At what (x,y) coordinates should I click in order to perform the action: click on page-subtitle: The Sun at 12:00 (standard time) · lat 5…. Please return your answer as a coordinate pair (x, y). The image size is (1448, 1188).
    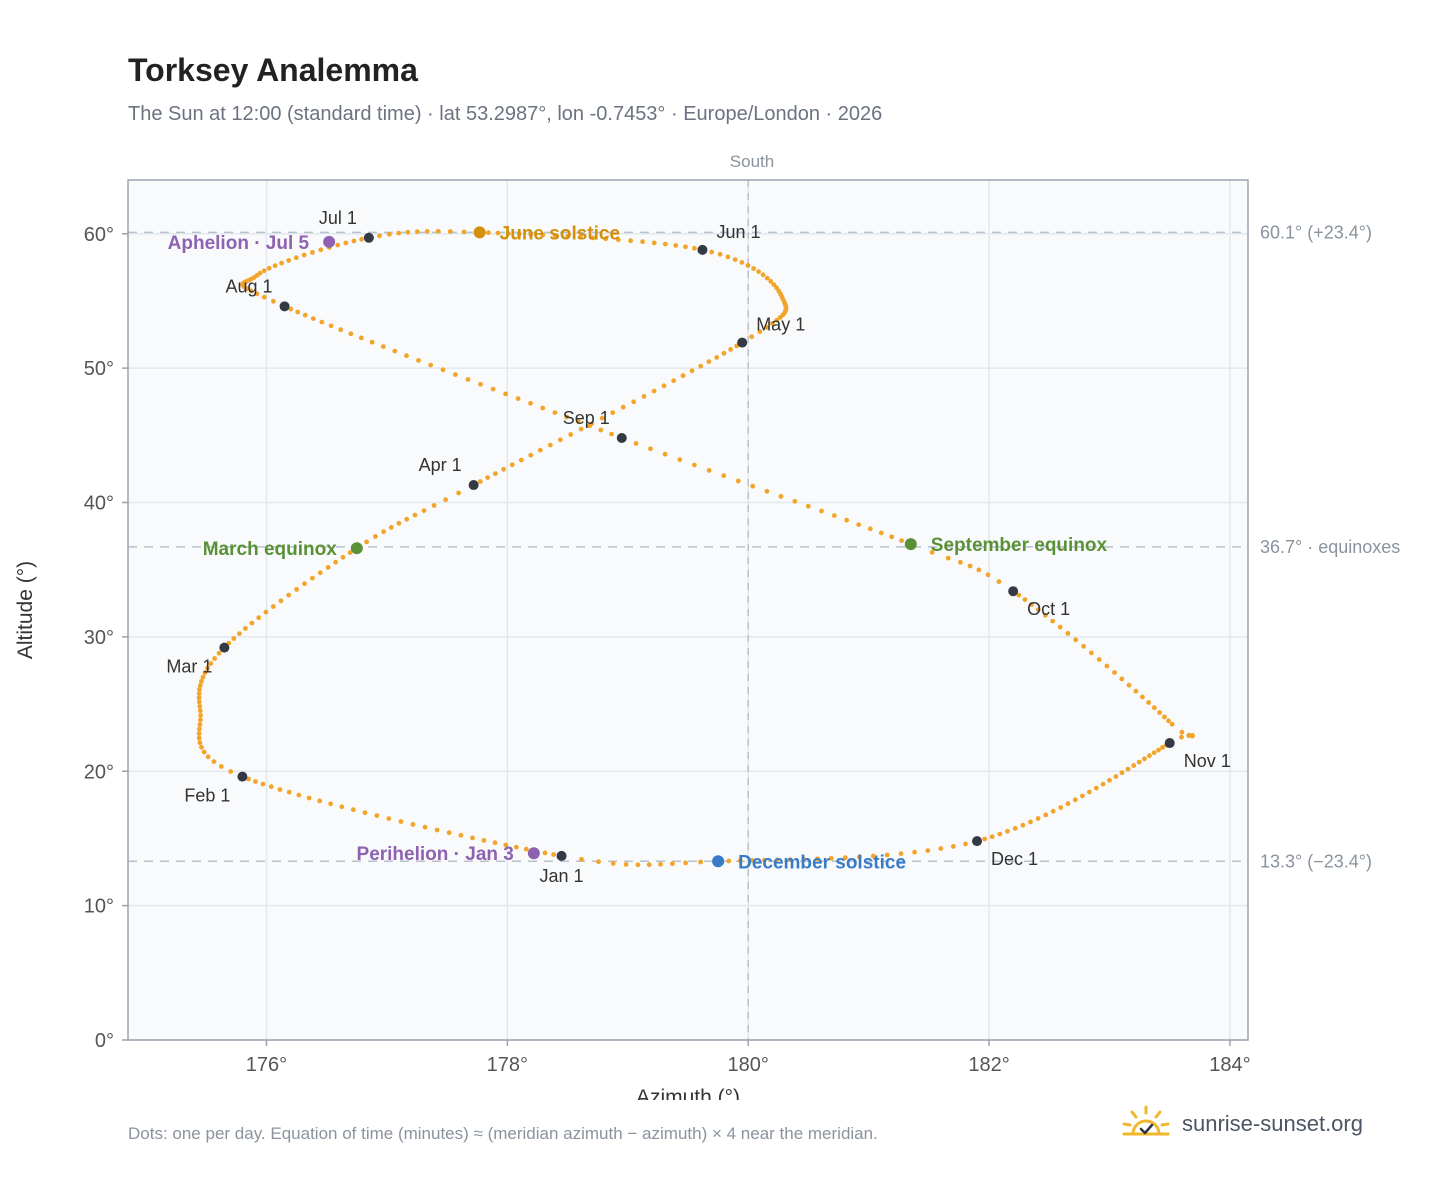
    Looking at the image, I should click on (505, 114).